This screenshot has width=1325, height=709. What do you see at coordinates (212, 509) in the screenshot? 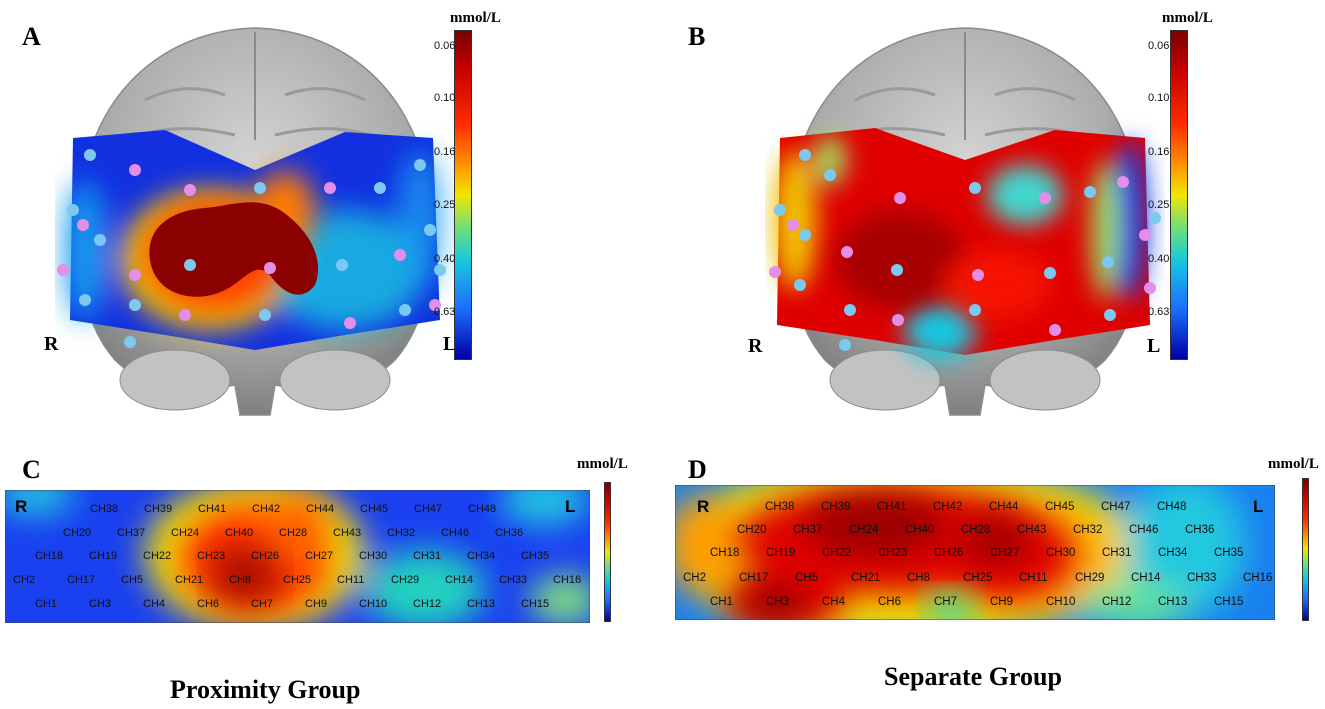
I see `channel-label: CH41` at bounding box center [212, 509].